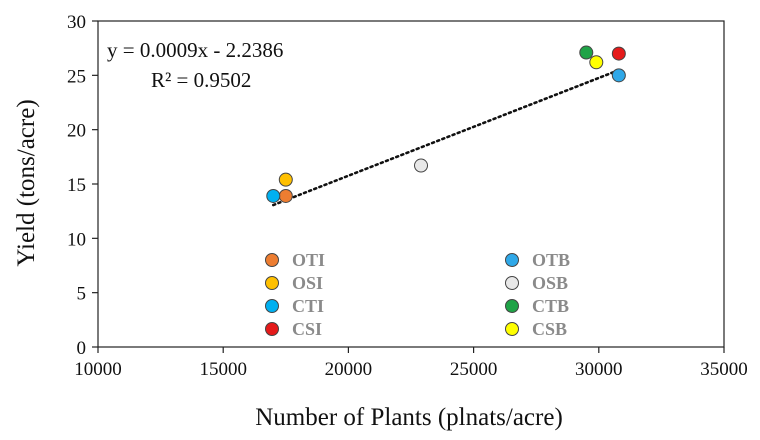 This screenshot has height=440, width=760. What do you see at coordinates (308, 306) in the screenshot?
I see `legend-label-cti: CTI` at bounding box center [308, 306].